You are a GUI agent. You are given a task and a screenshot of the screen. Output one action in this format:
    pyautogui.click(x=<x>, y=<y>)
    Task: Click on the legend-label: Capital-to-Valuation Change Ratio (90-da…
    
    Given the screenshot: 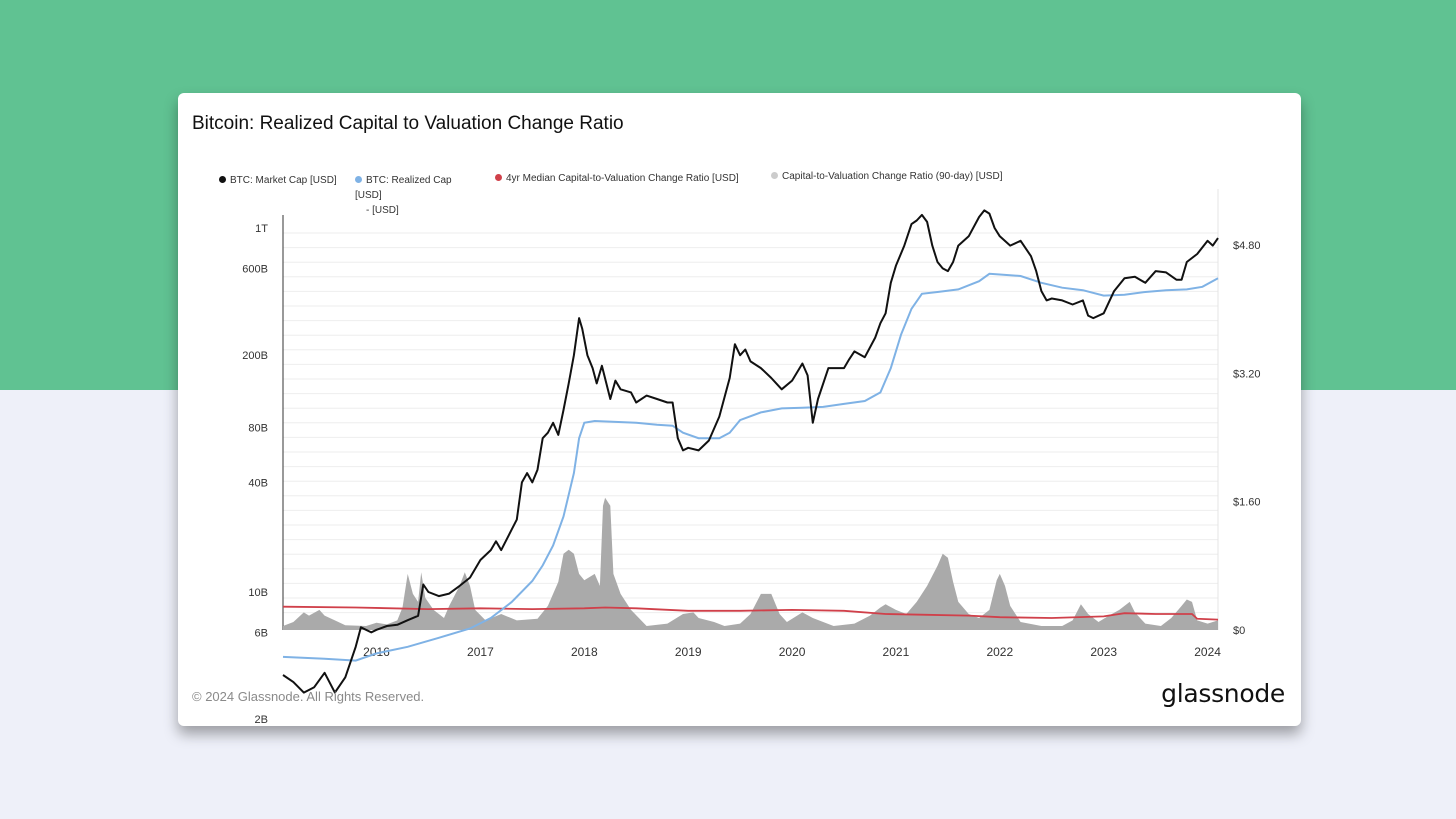 What is the action you would take?
    pyautogui.click(x=892, y=176)
    